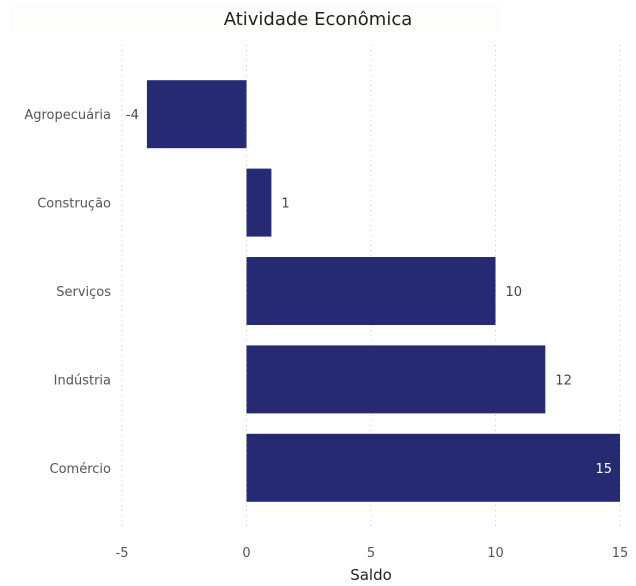  What do you see at coordinates (318, 19) in the screenshot?
I see `chart-title: Atividade Econômica` at bounding box center [318, 19].